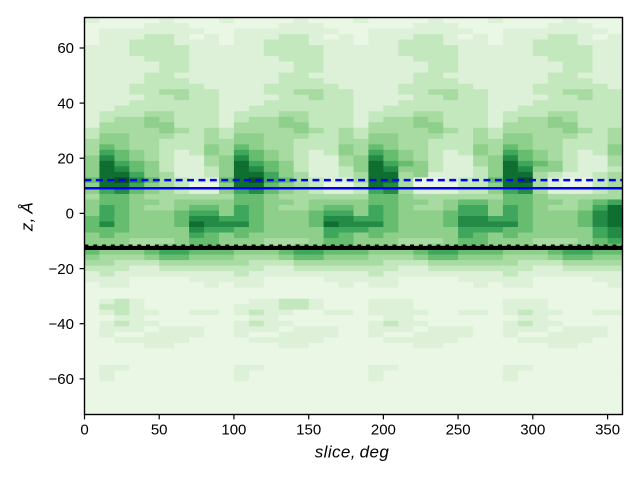 The image size is (640, 480). I want to click on svg-text: 100, so click(233, 429).